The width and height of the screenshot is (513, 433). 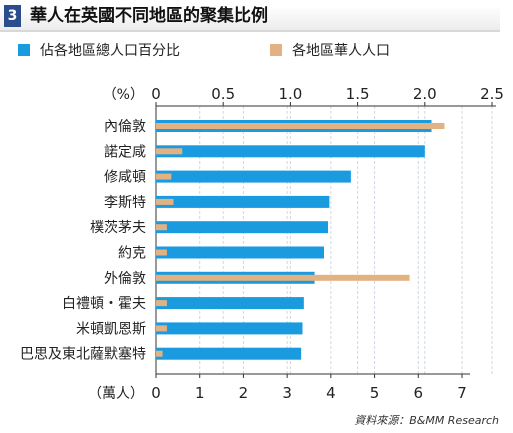 What do you see at coordinates (118, 228) in the screenshot?
I see `category-label: 樸茨茅夫` at bounding box center [118, 228].